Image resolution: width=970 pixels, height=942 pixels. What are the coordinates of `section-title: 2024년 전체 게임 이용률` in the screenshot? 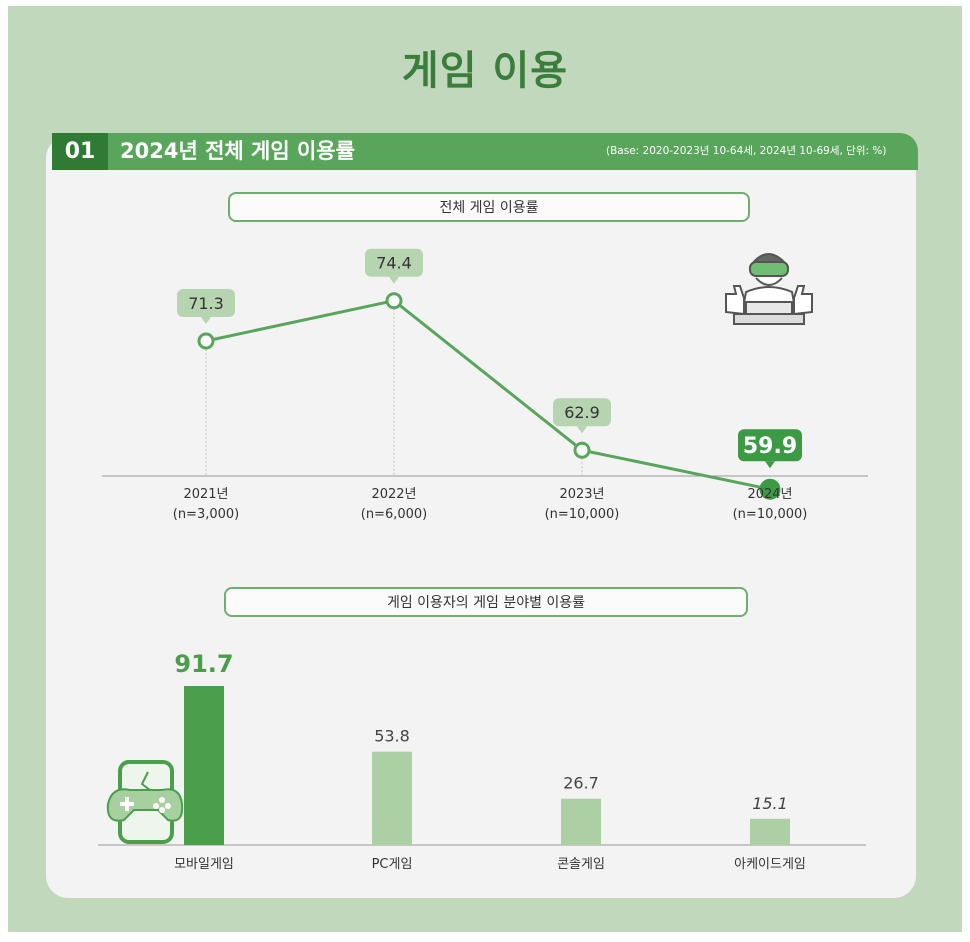 It's located at (237, 151).